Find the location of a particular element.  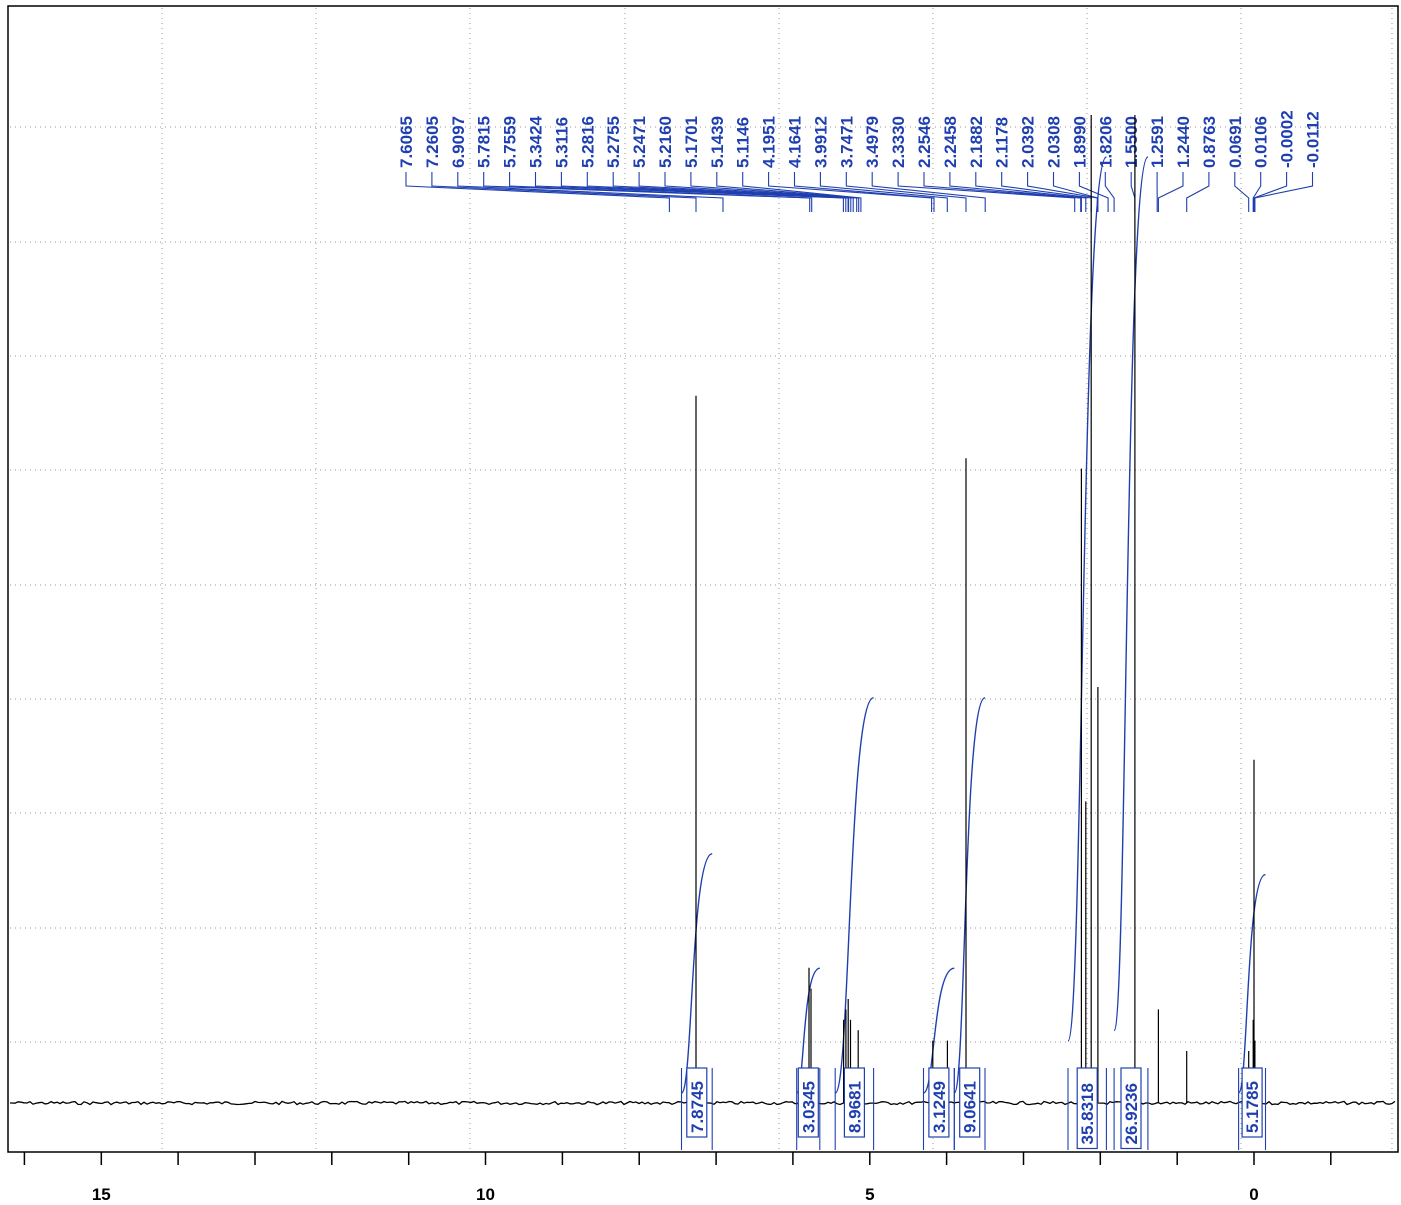

shift-label-18: 3.4979 is located at coordinates (872, 142).